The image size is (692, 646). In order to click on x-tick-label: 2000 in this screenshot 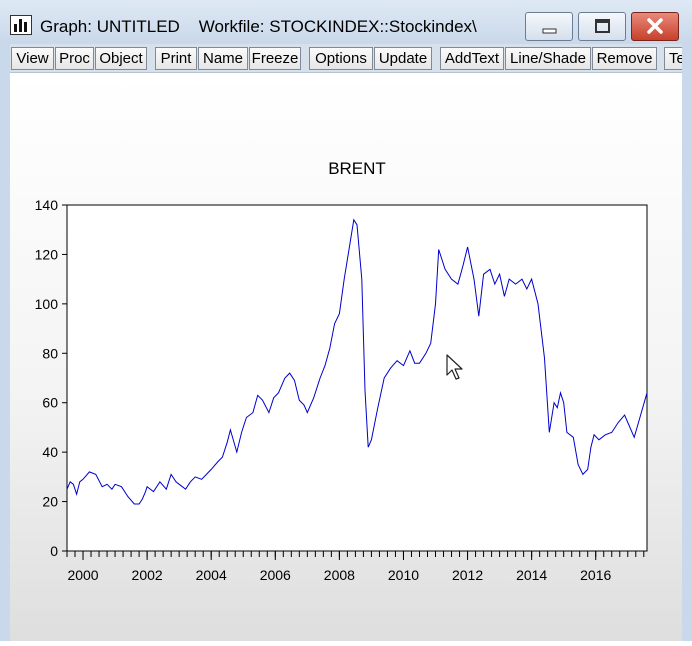, I will do `click(82, 575)`.